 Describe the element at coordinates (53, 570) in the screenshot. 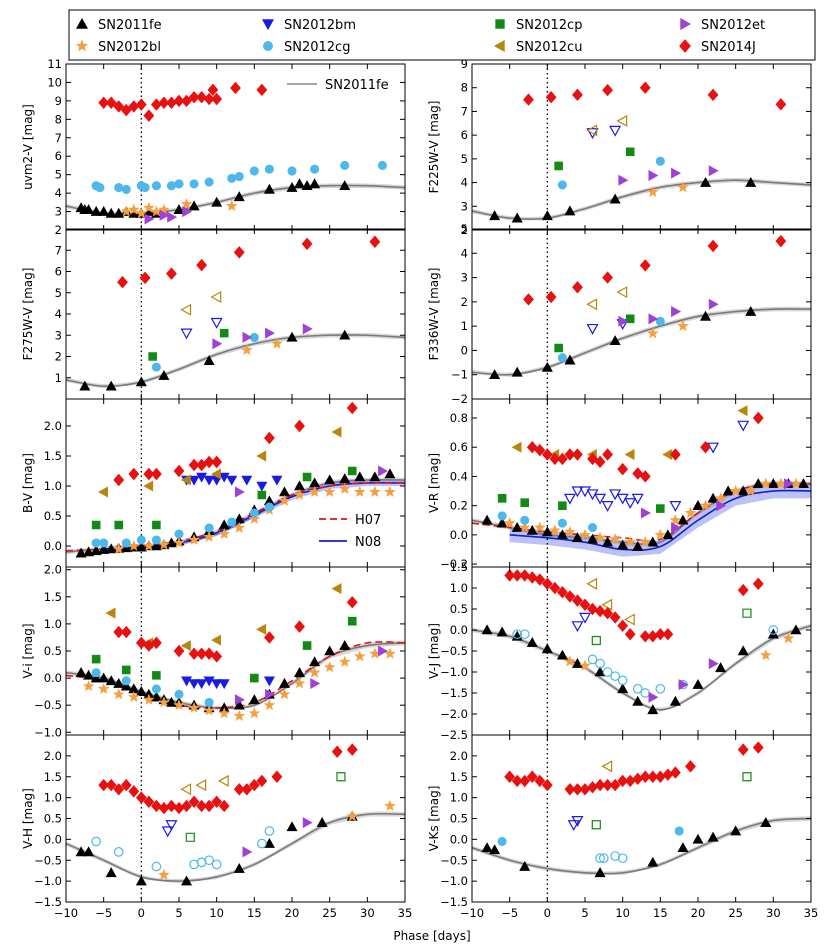

I see `y-tick-label: 2.0` at that location.